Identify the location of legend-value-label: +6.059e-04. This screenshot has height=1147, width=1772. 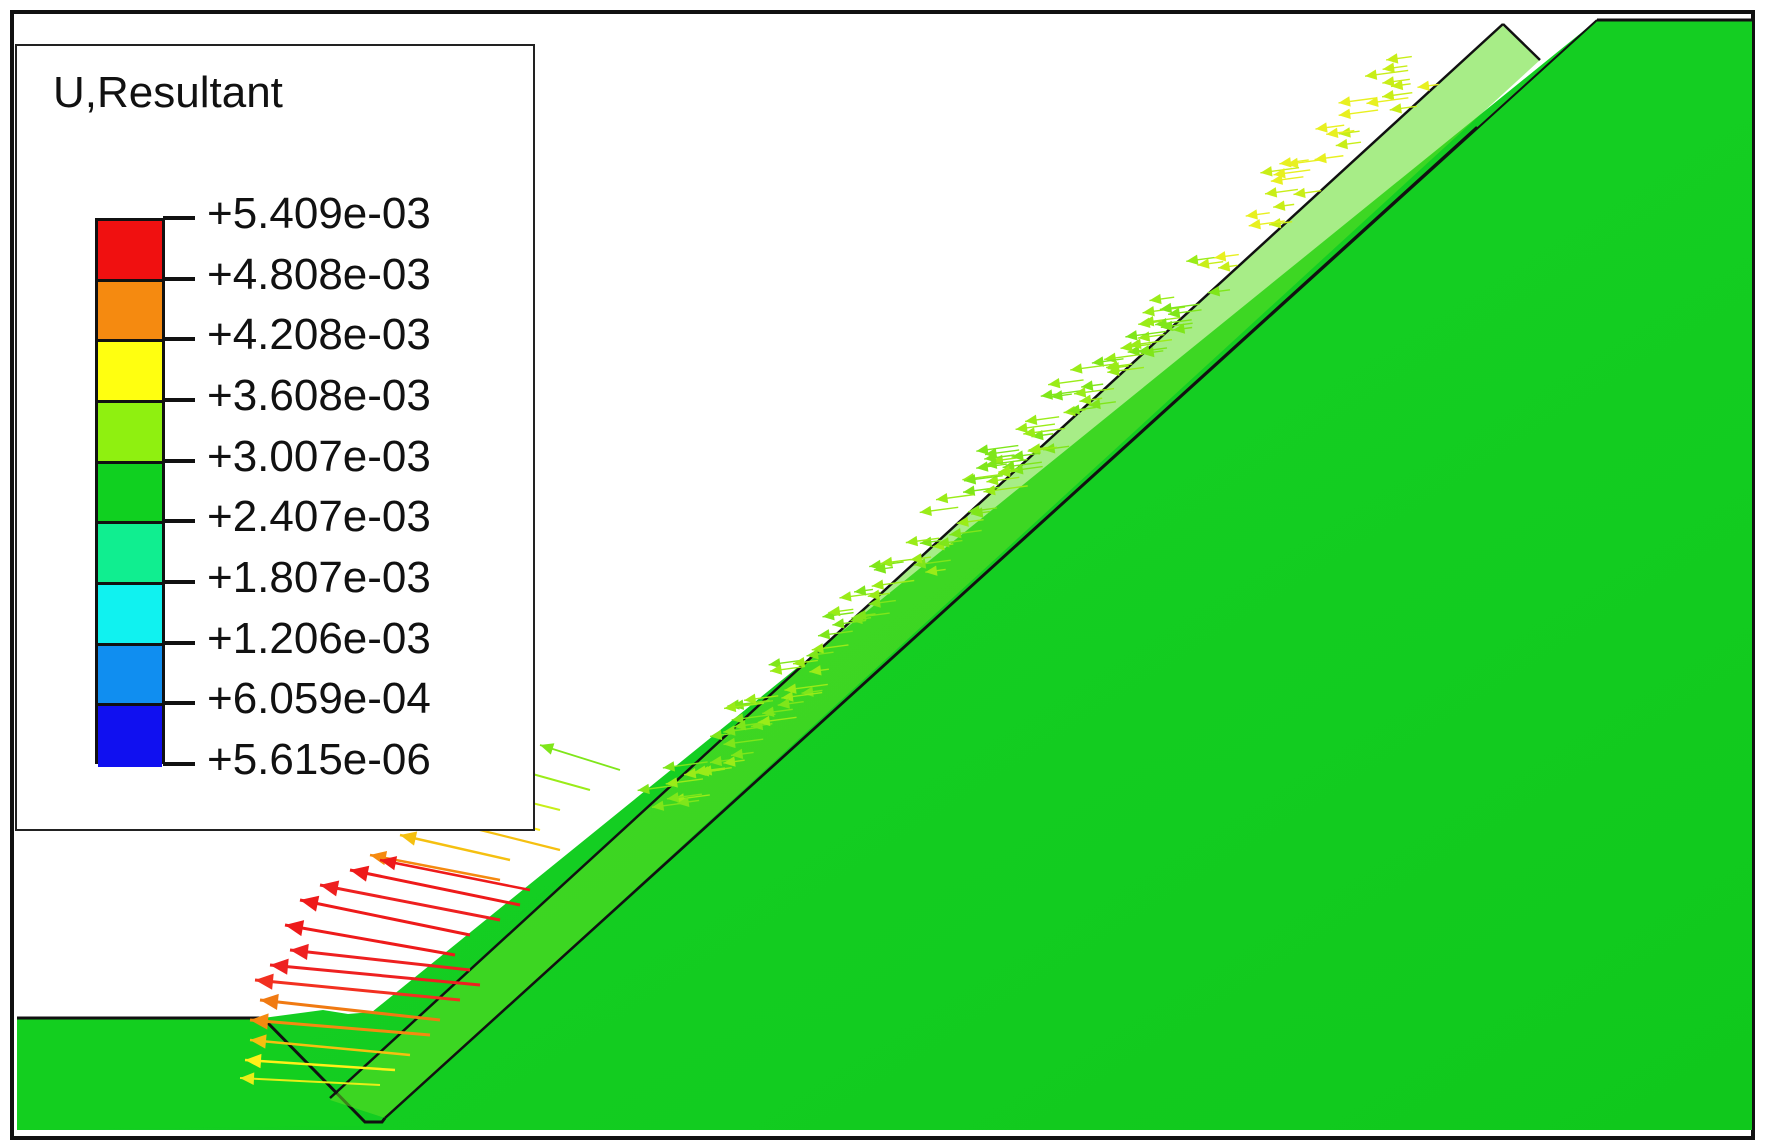
(319, 699).